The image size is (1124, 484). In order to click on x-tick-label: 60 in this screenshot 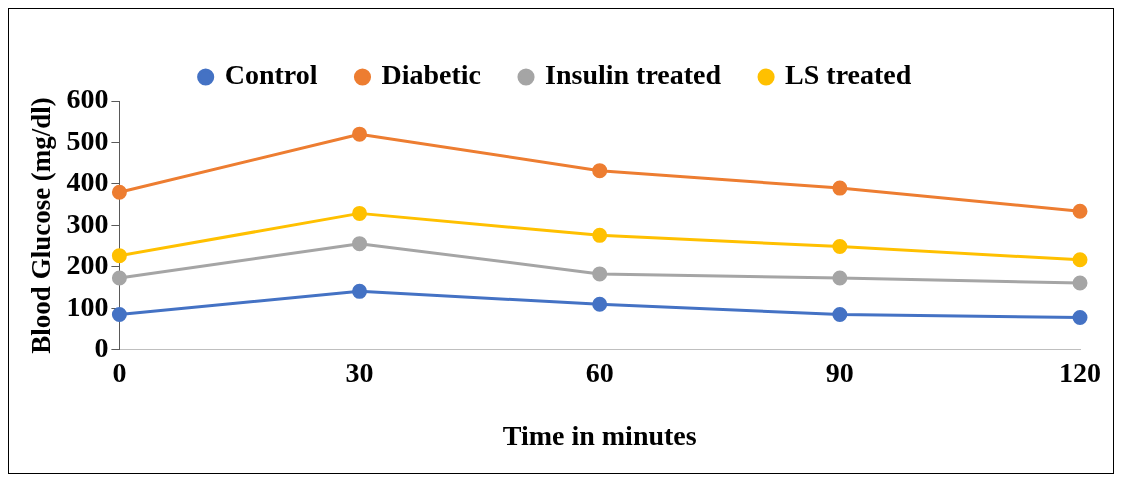, I will do `click(599, 372)`.